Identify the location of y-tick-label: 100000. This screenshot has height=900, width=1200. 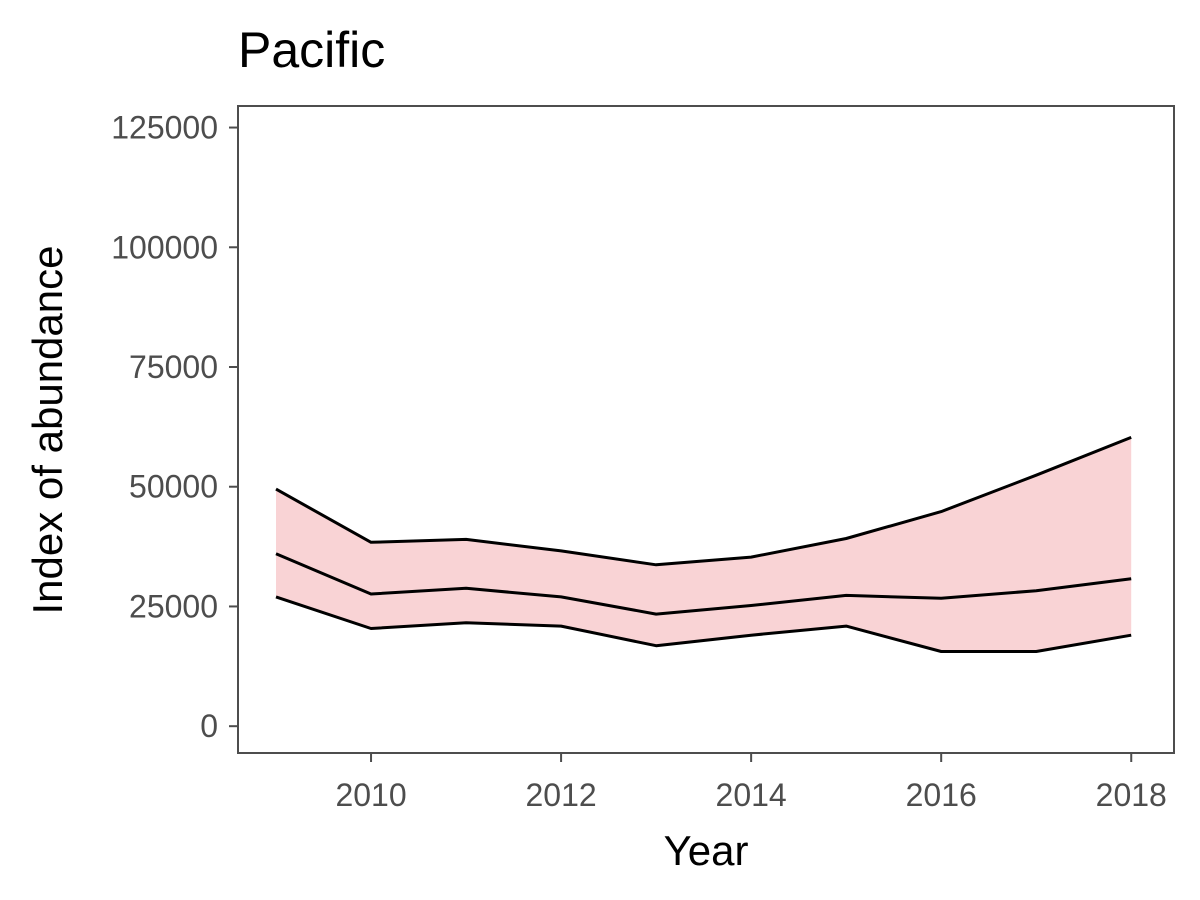
(164, 247).